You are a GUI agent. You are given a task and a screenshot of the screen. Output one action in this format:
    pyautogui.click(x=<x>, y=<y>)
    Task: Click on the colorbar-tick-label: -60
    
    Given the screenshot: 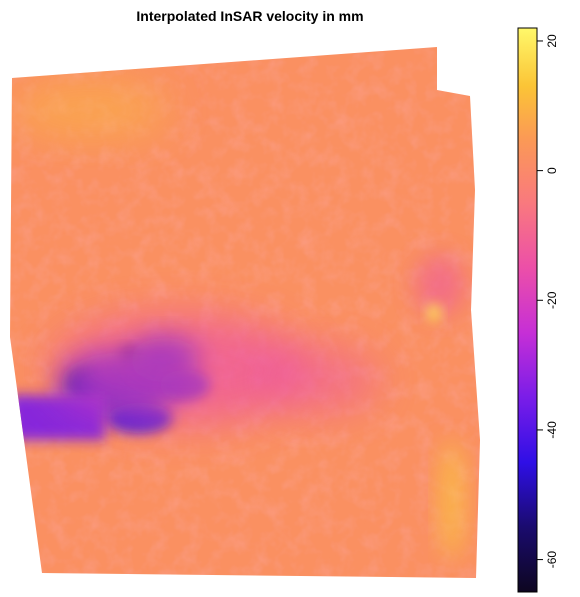 What is the action you would take?
    pyautogui.click(x=552, y=560)
    